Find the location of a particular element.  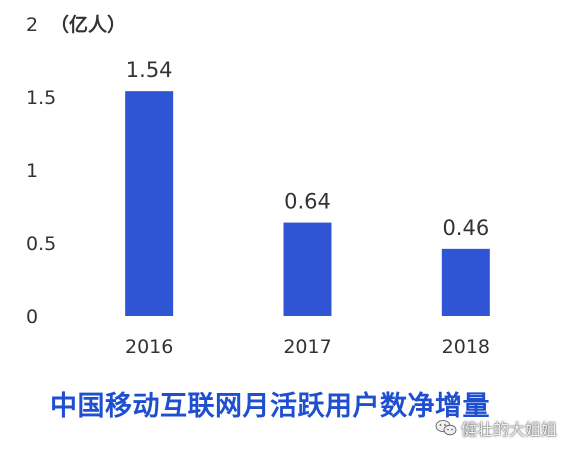

watermark: 健壮的大姐姐 is located at coordinates (496, 428).